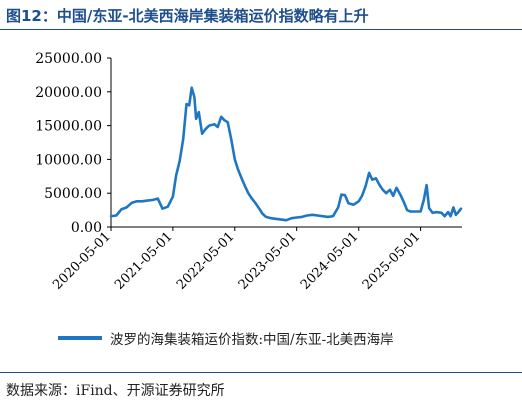 This screenshot has height=405, width=522. What do you see at coordinates (115, 391) in the screenshot?
I see `source-note: 数据来源：iFind、开源证券研究所` at bounding box center [115, 391].